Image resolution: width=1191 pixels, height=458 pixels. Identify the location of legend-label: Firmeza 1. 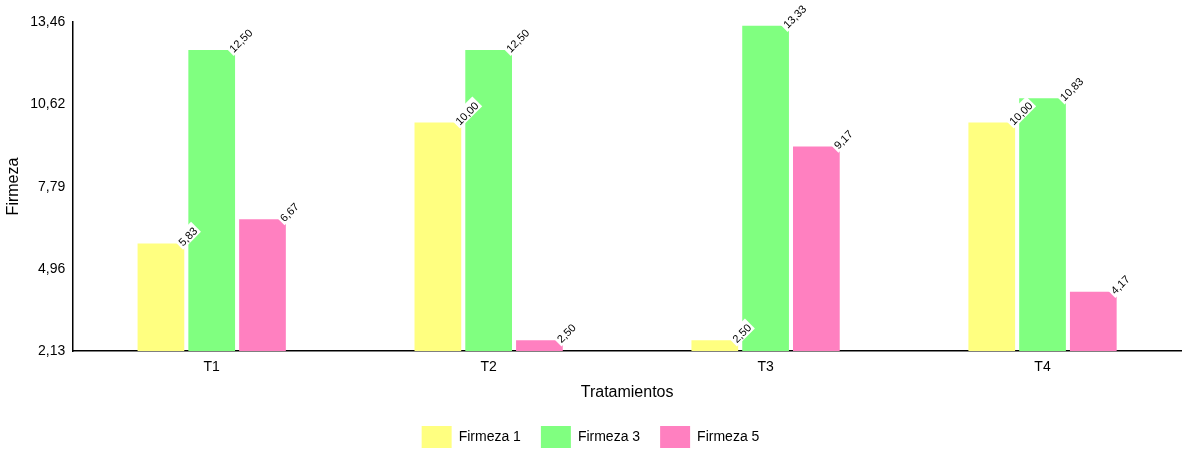
(490, 435).